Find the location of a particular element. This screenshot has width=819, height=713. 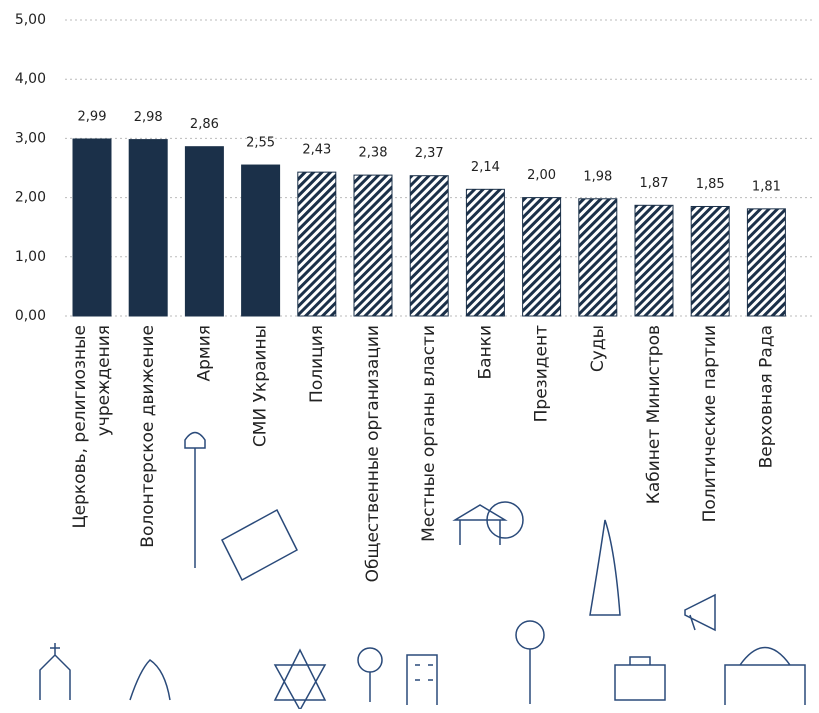

x-tick-label: Суды is located at coordinates (598, 348).